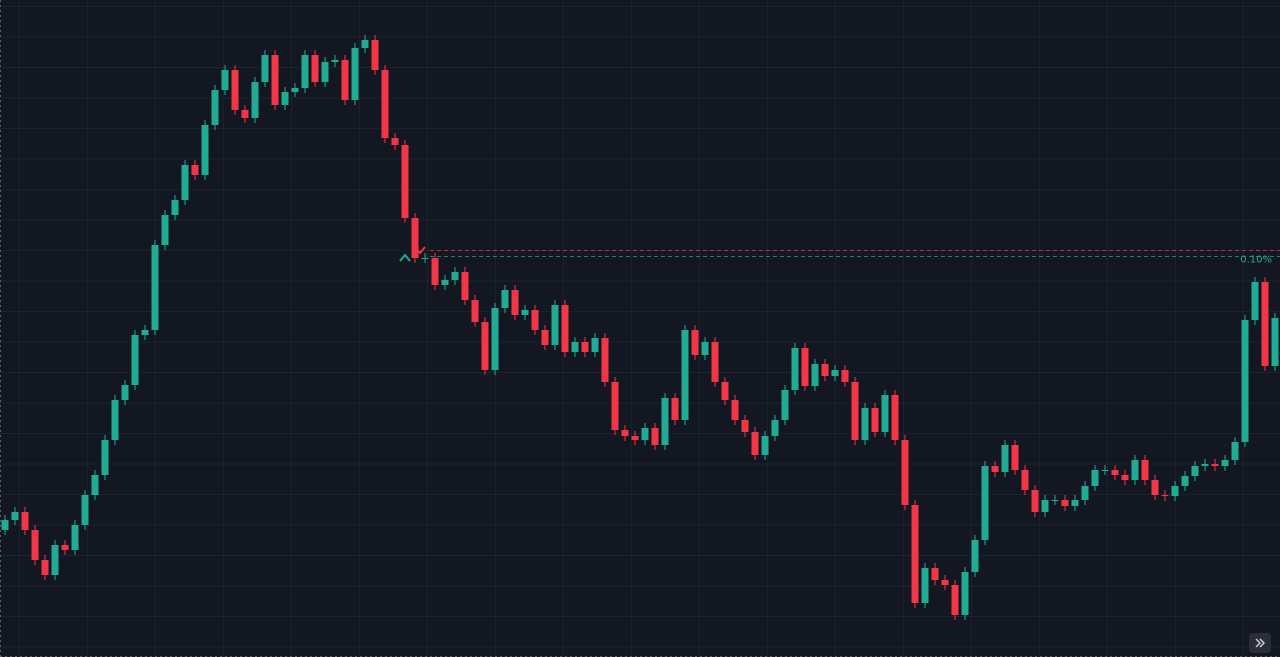 The height and width of the screenshot is (657, 1280). I want to click on chevron-icon, so click(1260, 643).